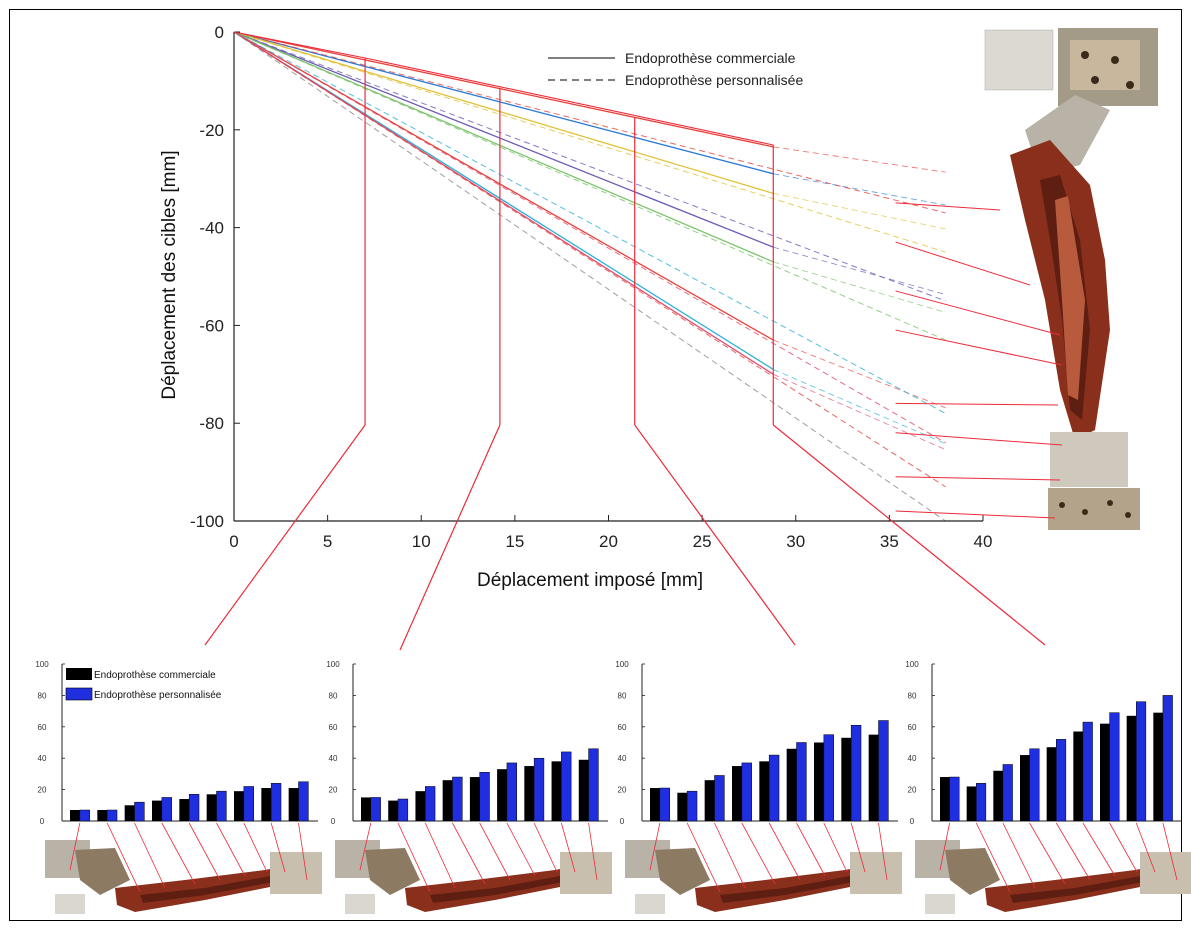 This screenshot has width=1191, height=930. What do you see at coordinates (211, 325) in the screenshot?
I see `y-tick-label: -60` at bounding box center [211, 325].